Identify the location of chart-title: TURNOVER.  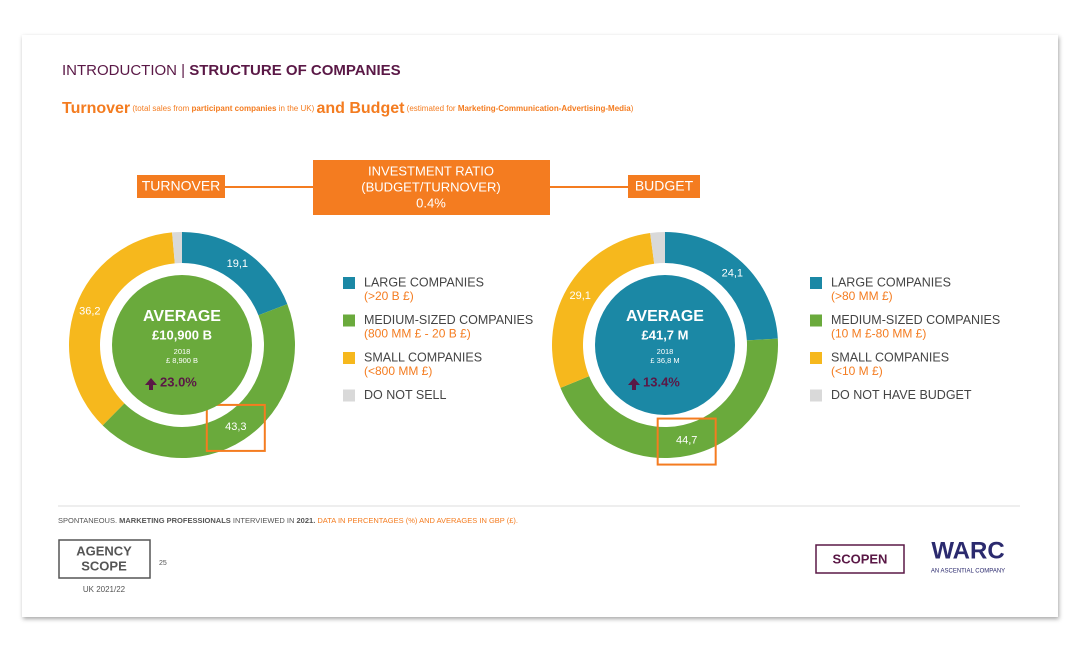
(181, 186).